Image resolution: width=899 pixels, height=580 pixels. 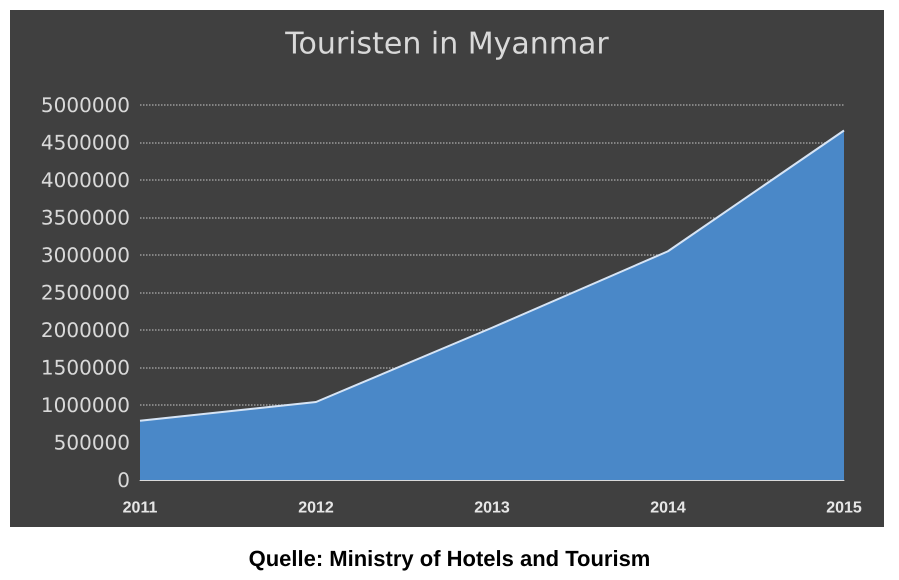 I want to click on y-tick-label: 1000000, so click(x=85, y=405).